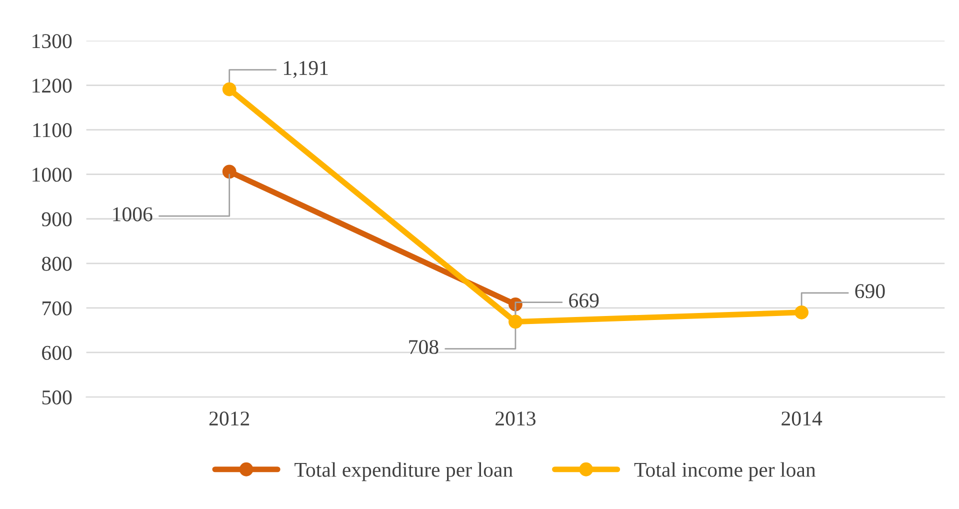 This screenshot has height=509, width=959. I want to click on y-tick-label: 700, so click(57, 308).